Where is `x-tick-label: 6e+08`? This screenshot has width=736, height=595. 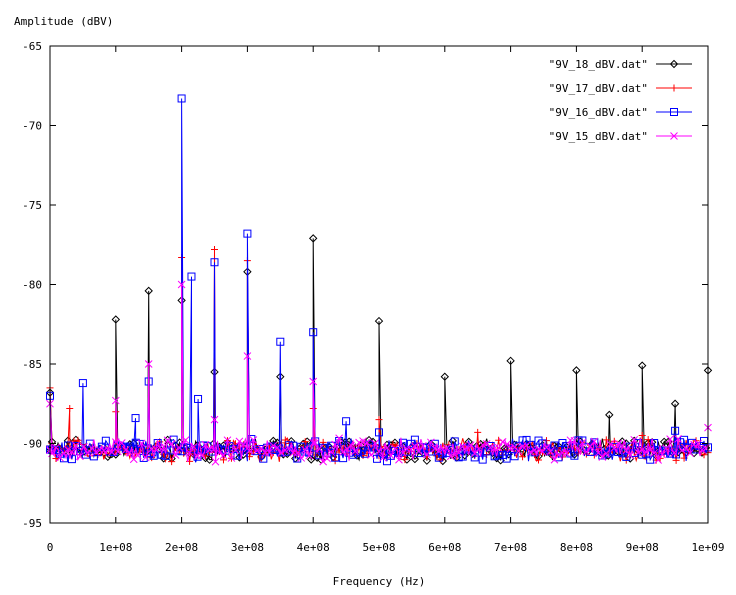
x-tick-label: 6e+08 is located at coordinates (444, 547).